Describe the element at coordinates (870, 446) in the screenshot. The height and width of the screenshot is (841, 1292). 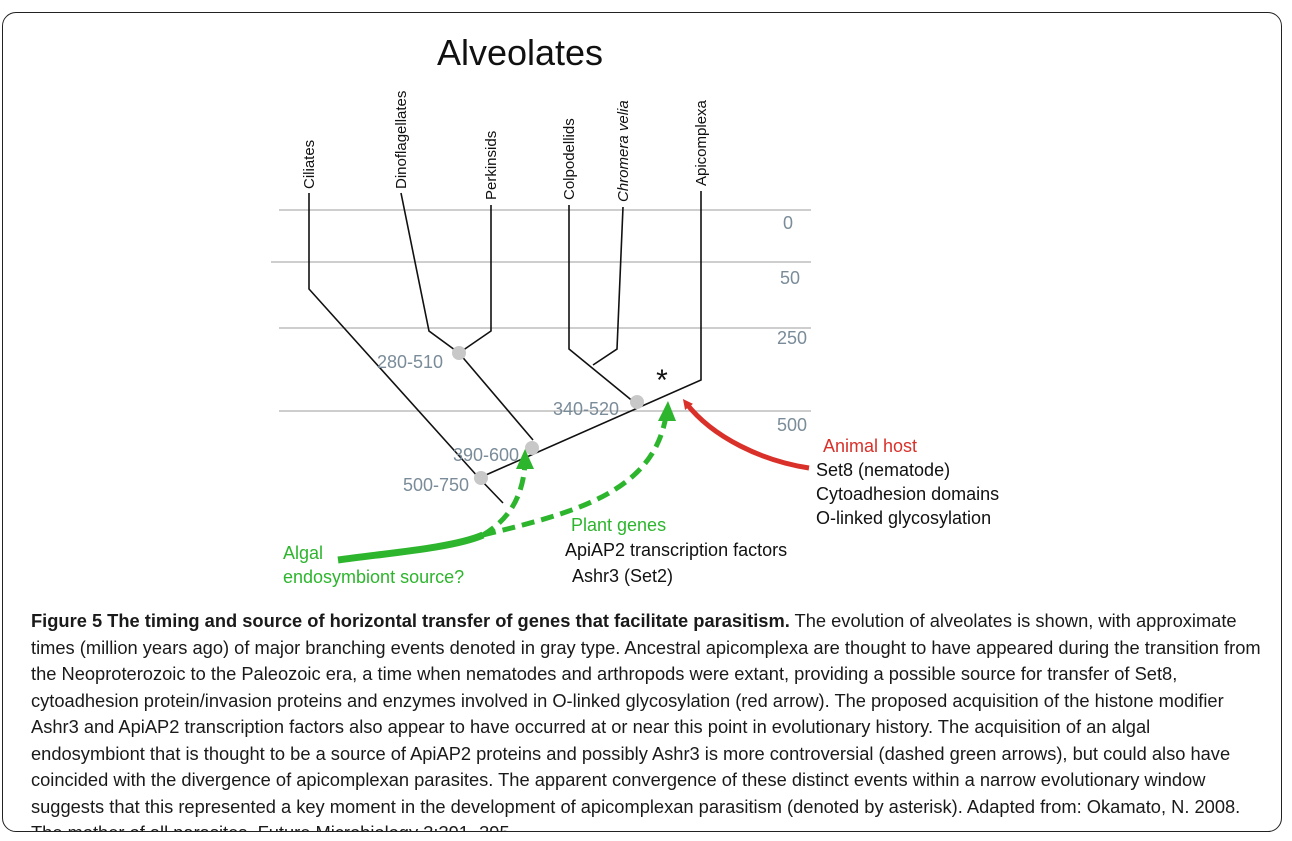
I see `animal-host-heading: Animal host` at that location.